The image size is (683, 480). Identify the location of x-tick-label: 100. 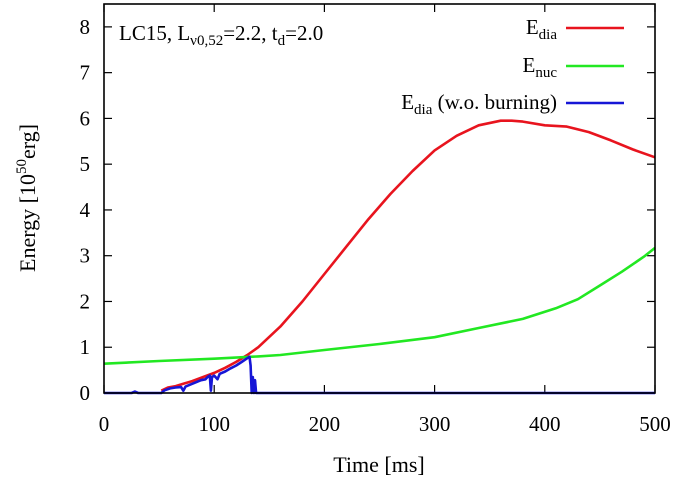
(214, 424).